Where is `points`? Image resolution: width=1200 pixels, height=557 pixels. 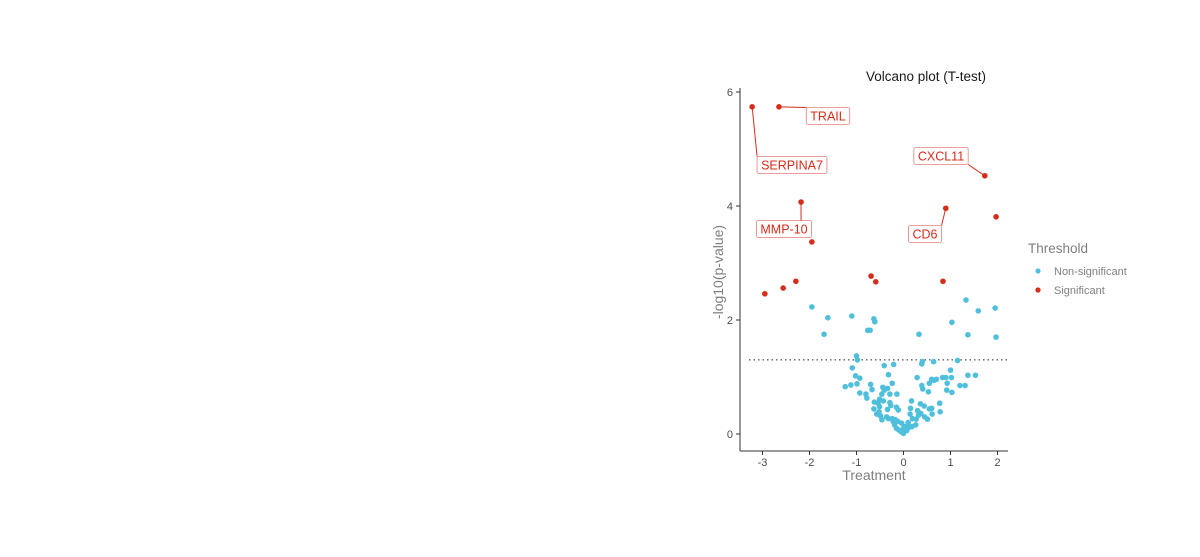 points is located at coordinates (874, 270).